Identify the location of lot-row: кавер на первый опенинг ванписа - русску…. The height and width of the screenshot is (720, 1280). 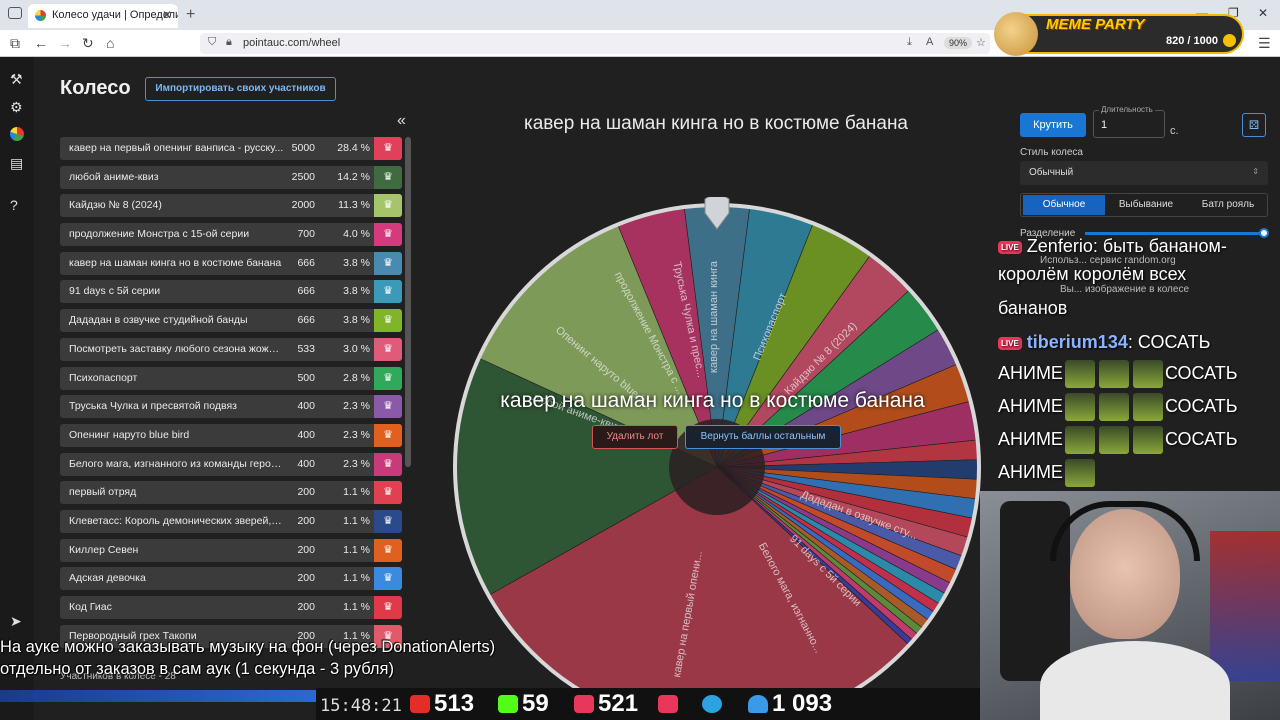
(231, 148).